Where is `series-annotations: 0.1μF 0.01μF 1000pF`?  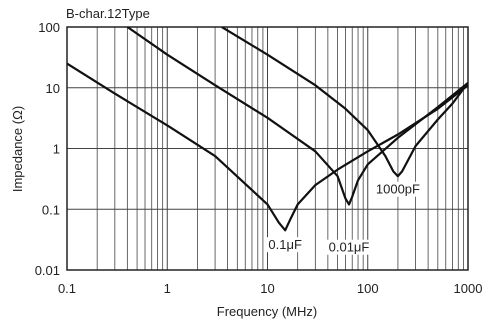
series-annotations: 0.1μF 0.01μF 1000pF is located at coordinates (343, 218).